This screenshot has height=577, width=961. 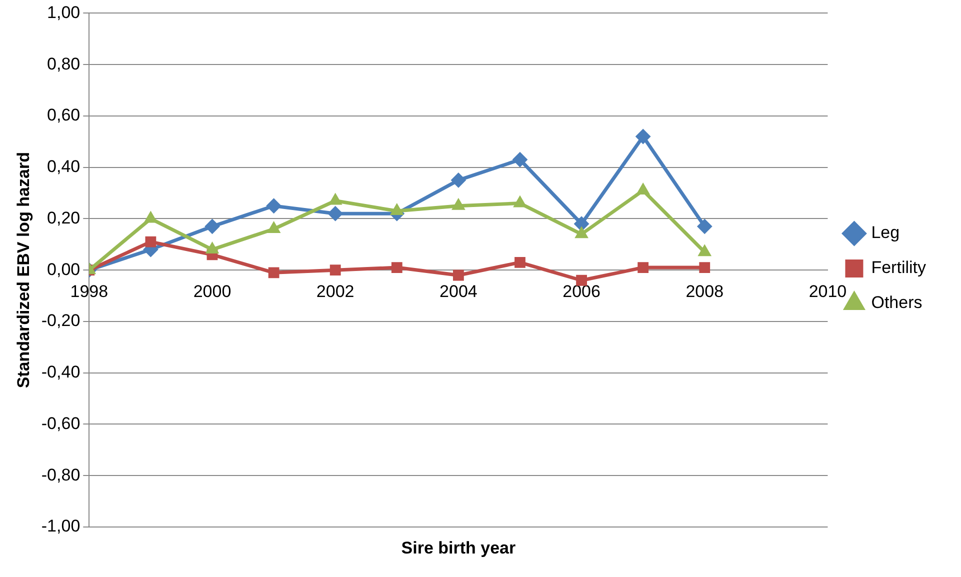 What do you see at coordinates (827, 291) in the screenshot?
I see `x-tick-label: 2010` at bounding box center [827, 291].